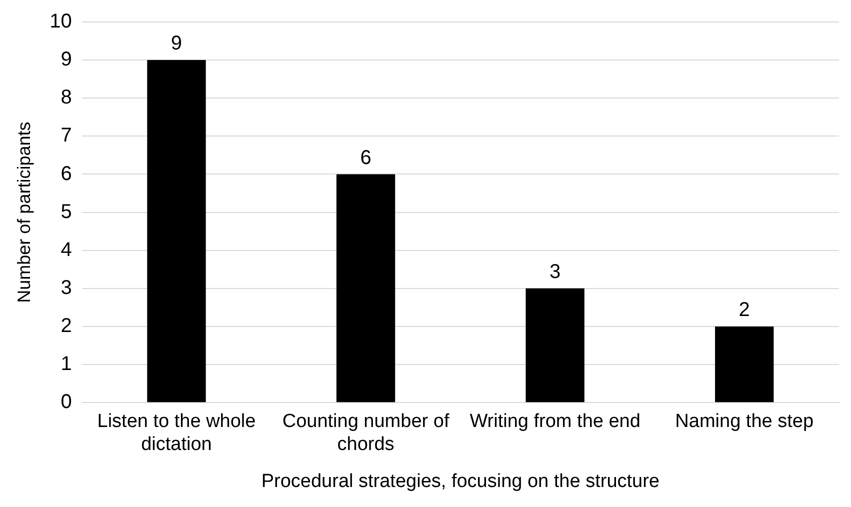 This screenshot has height=507, width=851. I want to click on data-label: 9, so click(176, 43).